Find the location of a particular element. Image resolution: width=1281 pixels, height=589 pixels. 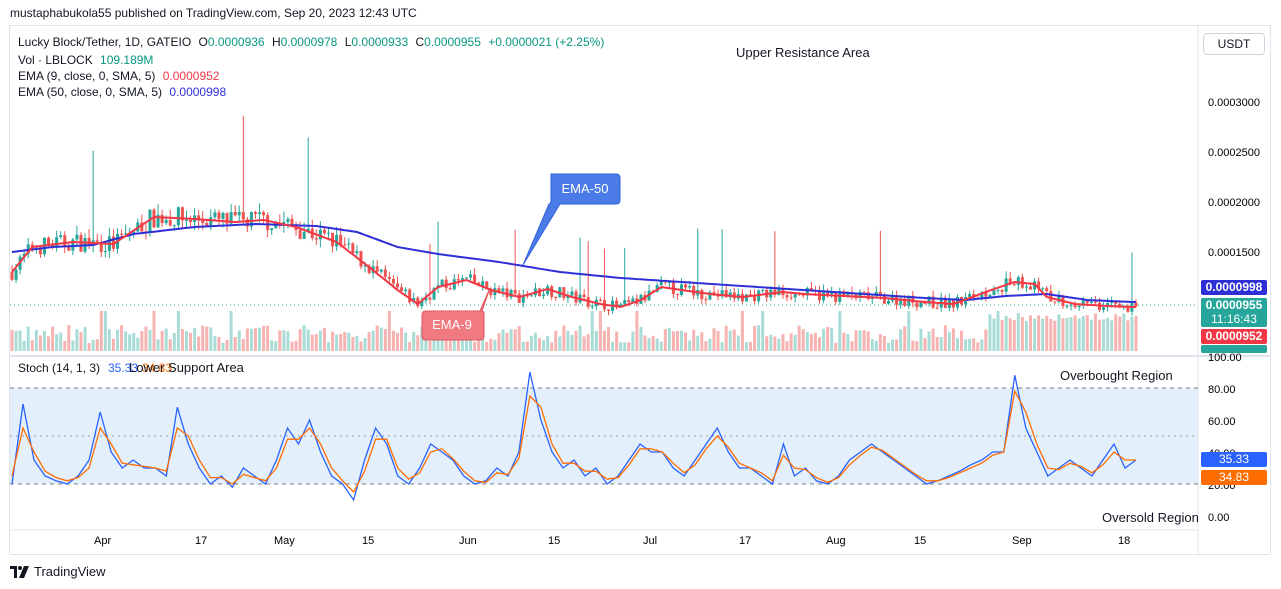

price-tick: 0.0002000 is located at coordinates (1234, 203).